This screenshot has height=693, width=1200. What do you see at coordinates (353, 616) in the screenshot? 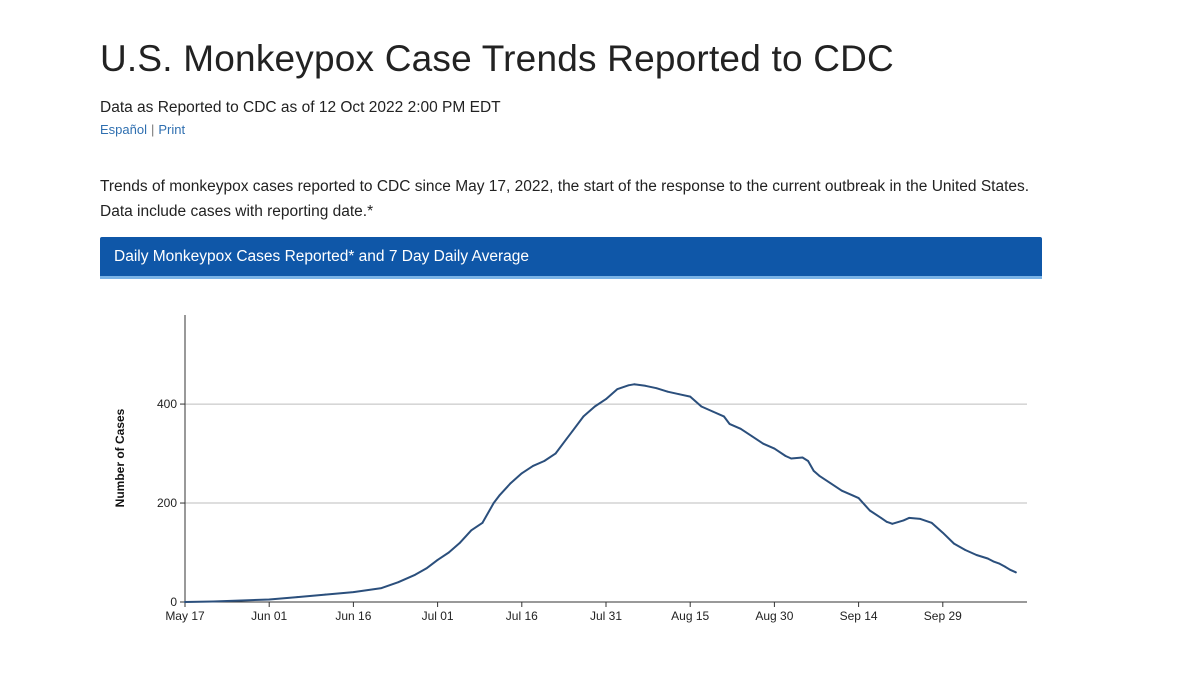
I see `x-tick-label: Jun 16` at bounding box center [353, 616].